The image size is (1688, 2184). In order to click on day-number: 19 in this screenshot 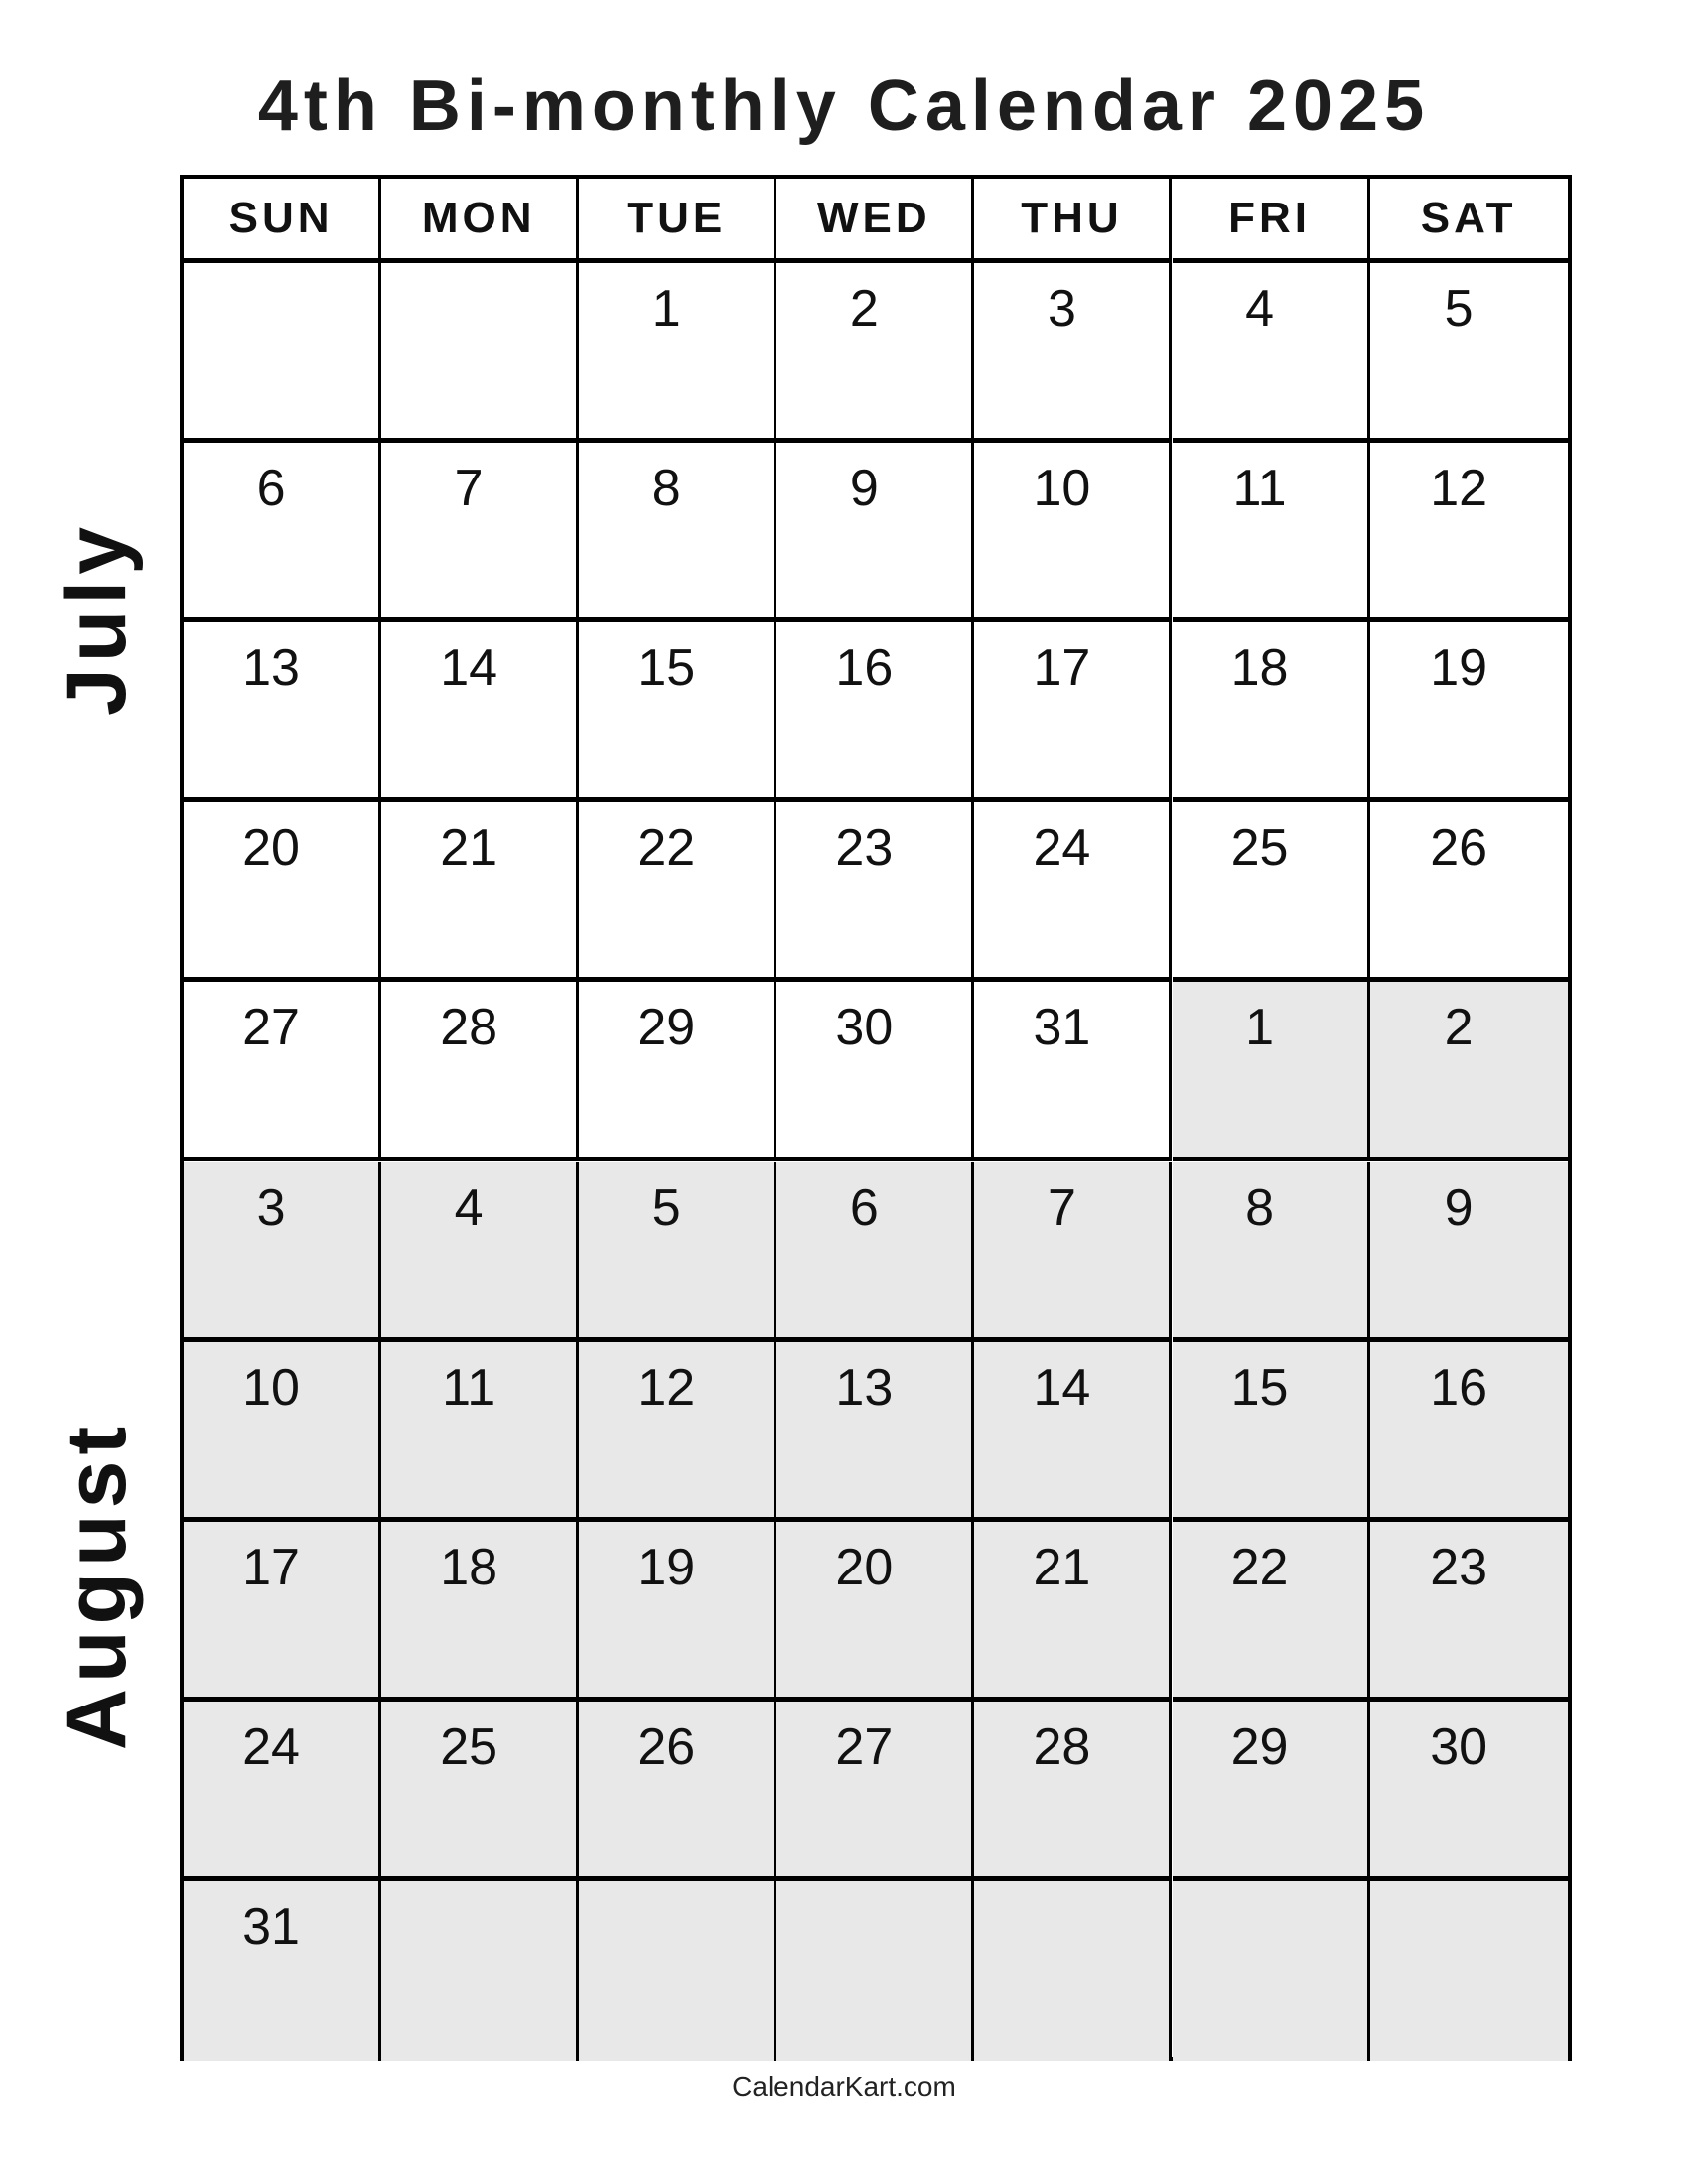, I will do `click(666, 1567)`.